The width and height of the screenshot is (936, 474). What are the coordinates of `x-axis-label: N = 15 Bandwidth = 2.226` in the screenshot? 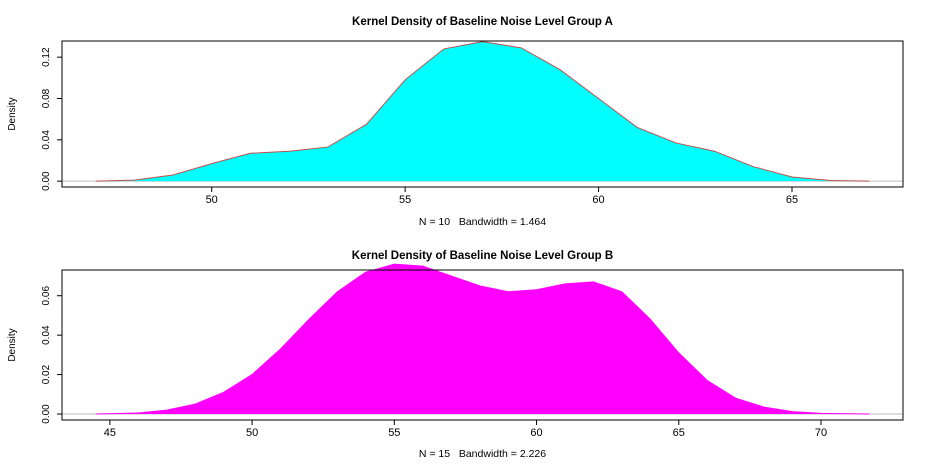 It's located at (482, 454).